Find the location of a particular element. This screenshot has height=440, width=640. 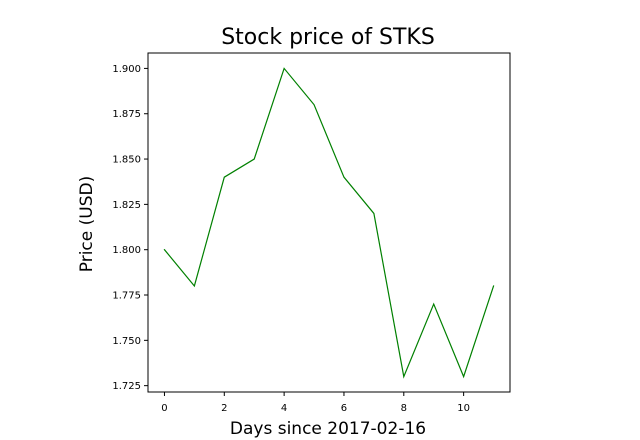

y-tick-label: 1.825 is located at coordinates (126, 205).